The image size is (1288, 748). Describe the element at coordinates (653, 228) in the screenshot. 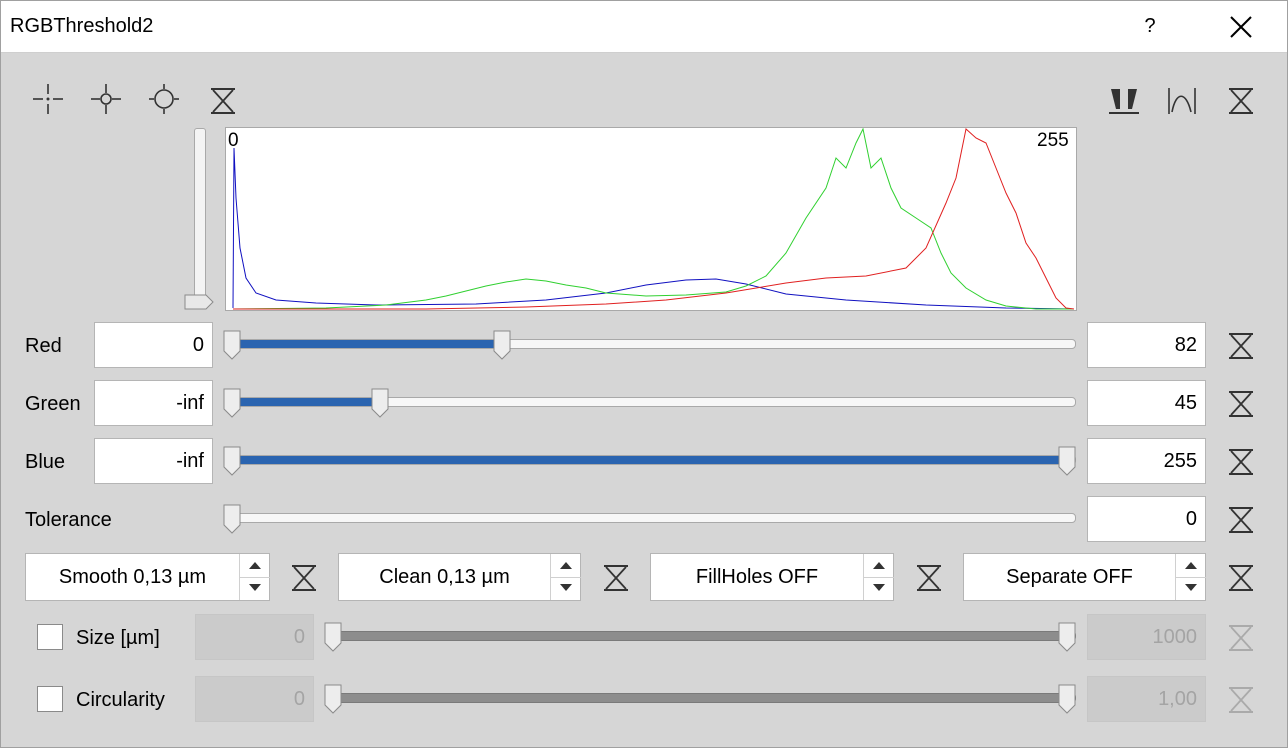

I see `histogram-blue-curve` at that location.